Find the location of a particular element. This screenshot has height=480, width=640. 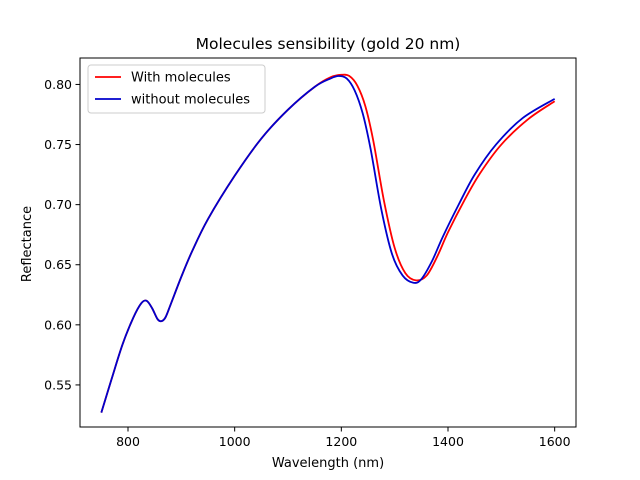

x-tick-label: 1400 is located at coordinates (448, 441).